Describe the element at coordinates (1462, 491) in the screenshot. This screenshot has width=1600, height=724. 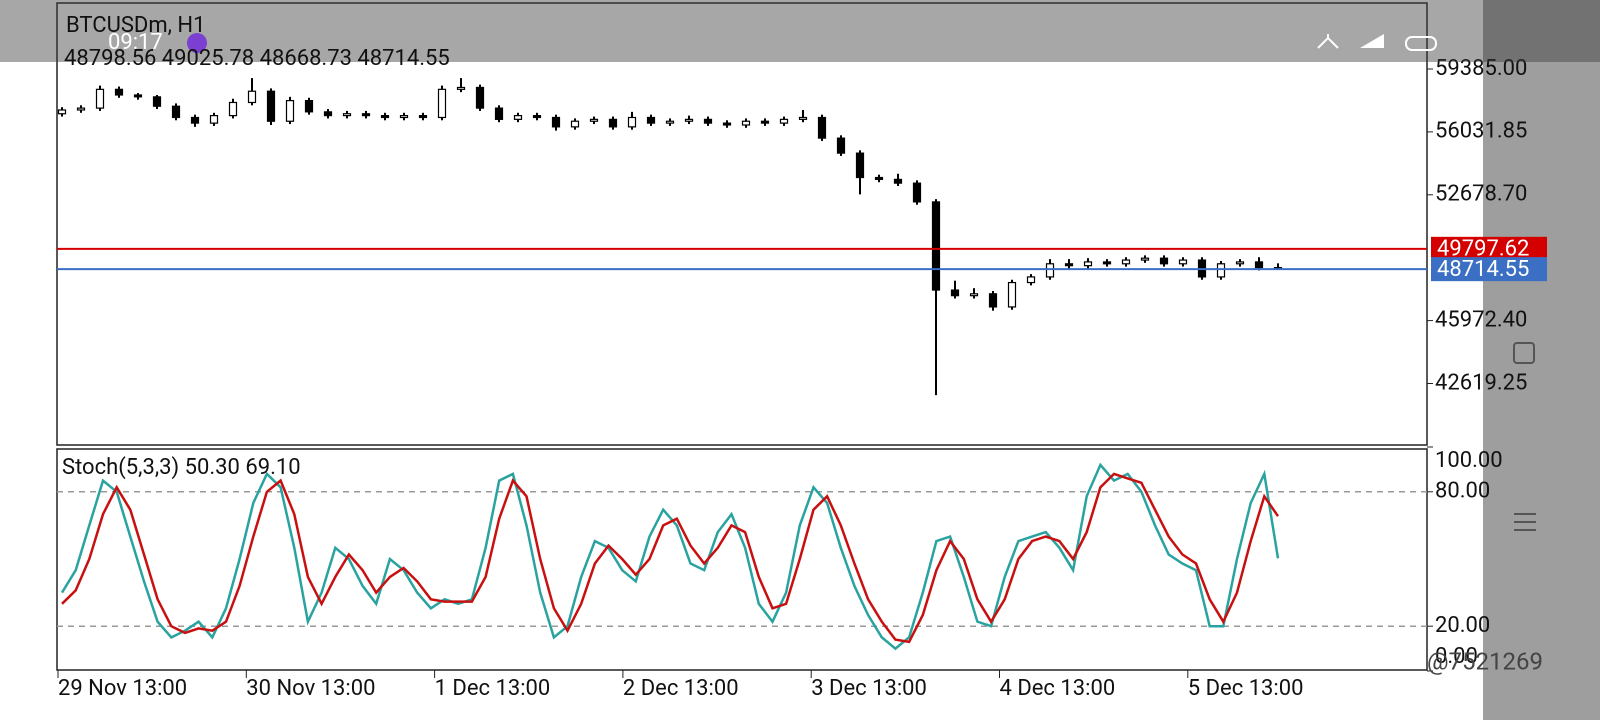
I see `y-tick-label: 80.00` at that location.